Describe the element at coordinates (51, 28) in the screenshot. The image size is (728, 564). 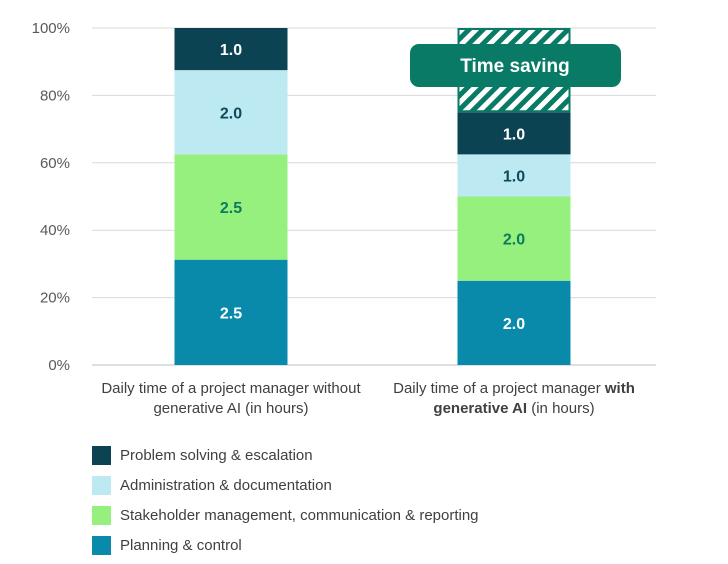
I see `y-tick-label: 100%` at that location.